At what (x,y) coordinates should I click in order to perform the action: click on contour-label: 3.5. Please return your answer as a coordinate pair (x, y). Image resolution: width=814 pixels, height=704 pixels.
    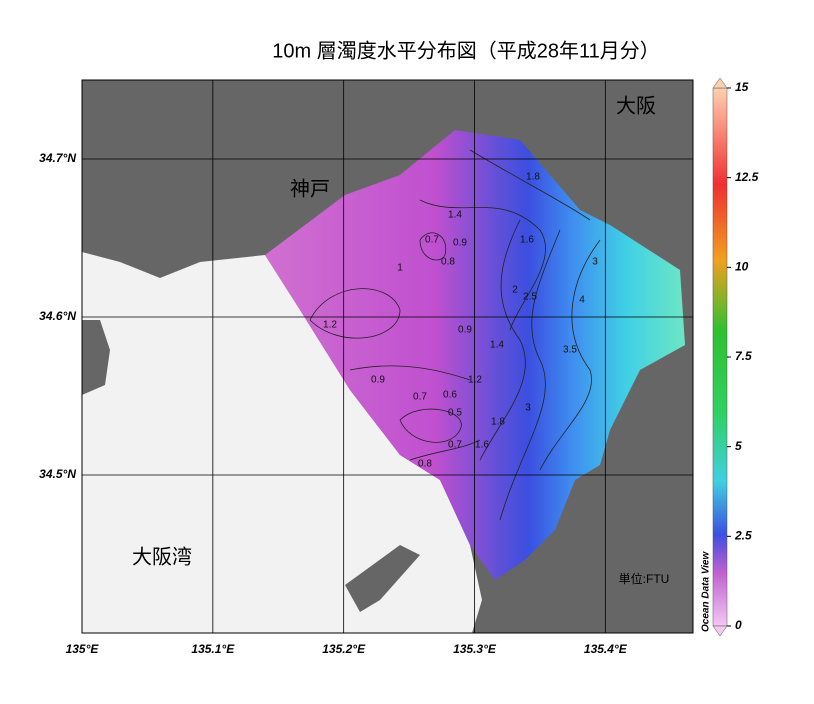
    Looking at the image, I should click on (570, 350).